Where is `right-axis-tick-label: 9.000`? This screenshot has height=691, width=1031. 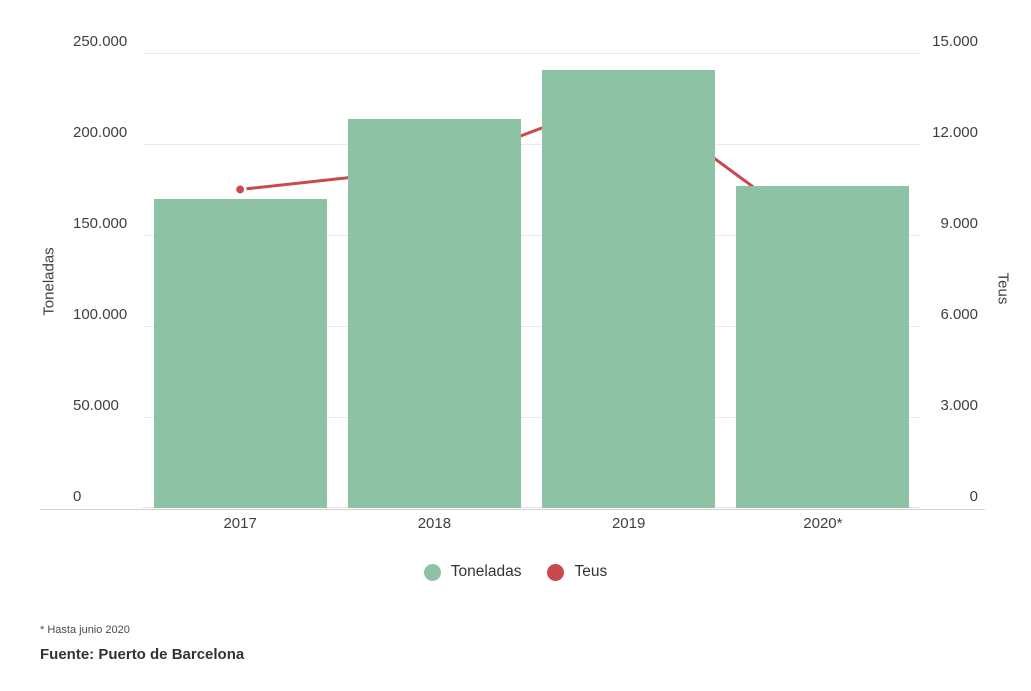
right-axis-tick-label: 9.000 is located at coordinates (959, 223).